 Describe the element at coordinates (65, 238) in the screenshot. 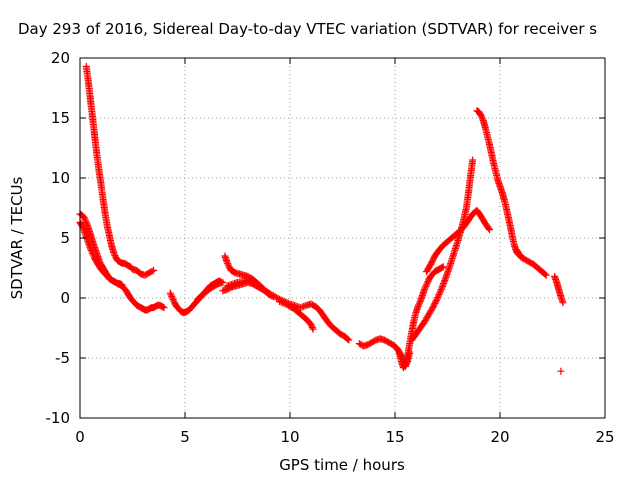

I see `y-tick-label: 5` at that location.